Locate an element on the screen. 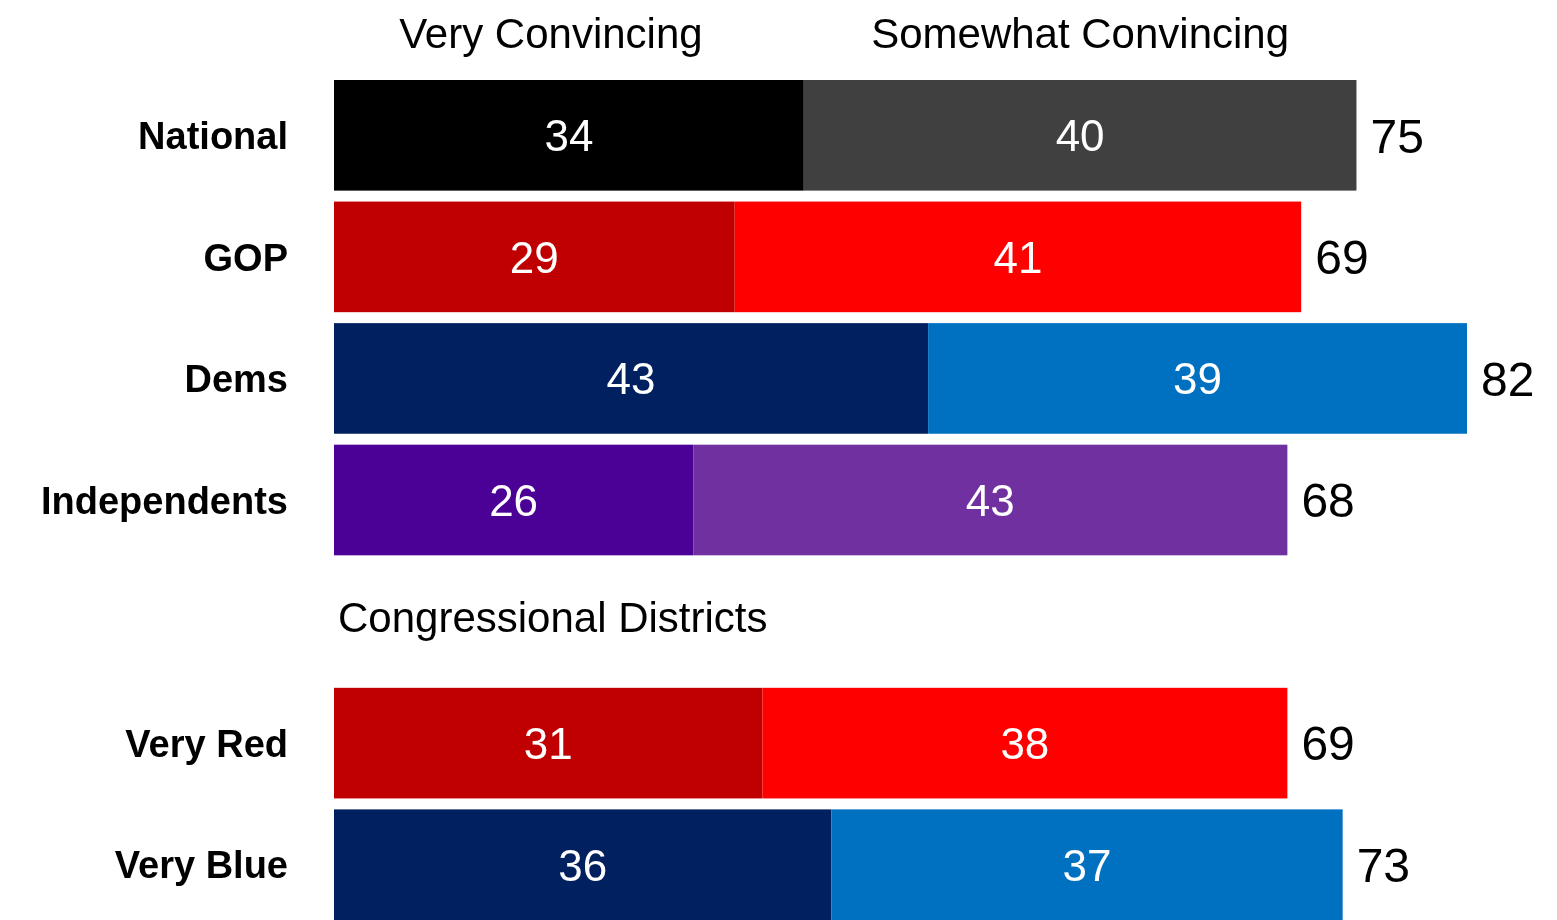 This screenshot has height=920, width=1557. data-label: 39 is located at coordinates (1198, 379).